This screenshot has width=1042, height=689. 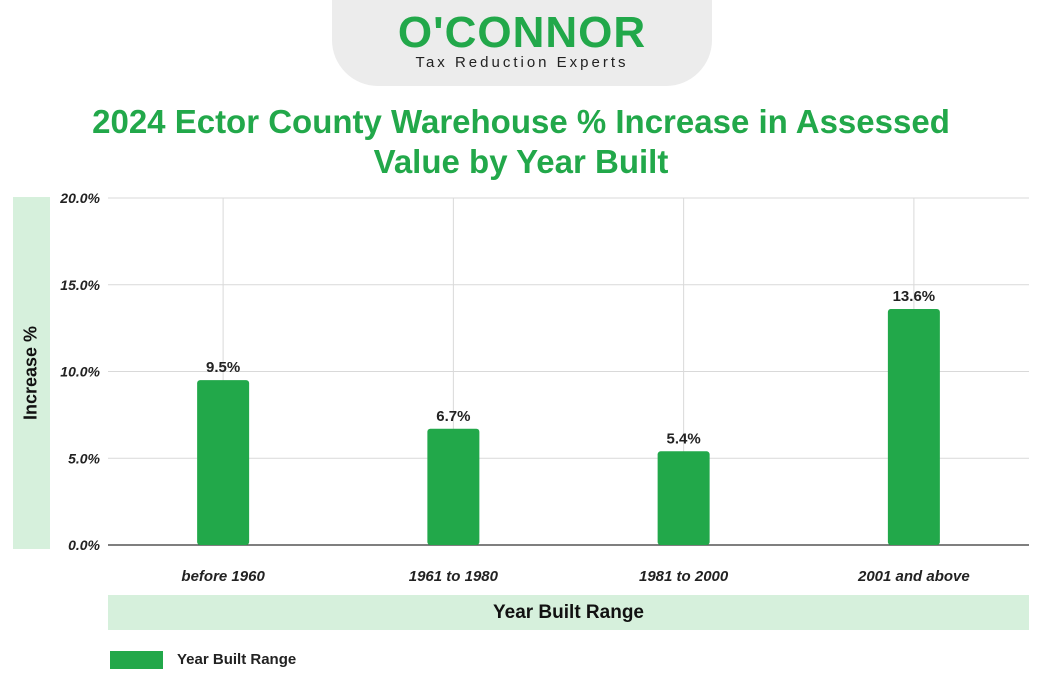 I want to click on x-tick-label: 1981 to 2000, so click(x=684, y=576).